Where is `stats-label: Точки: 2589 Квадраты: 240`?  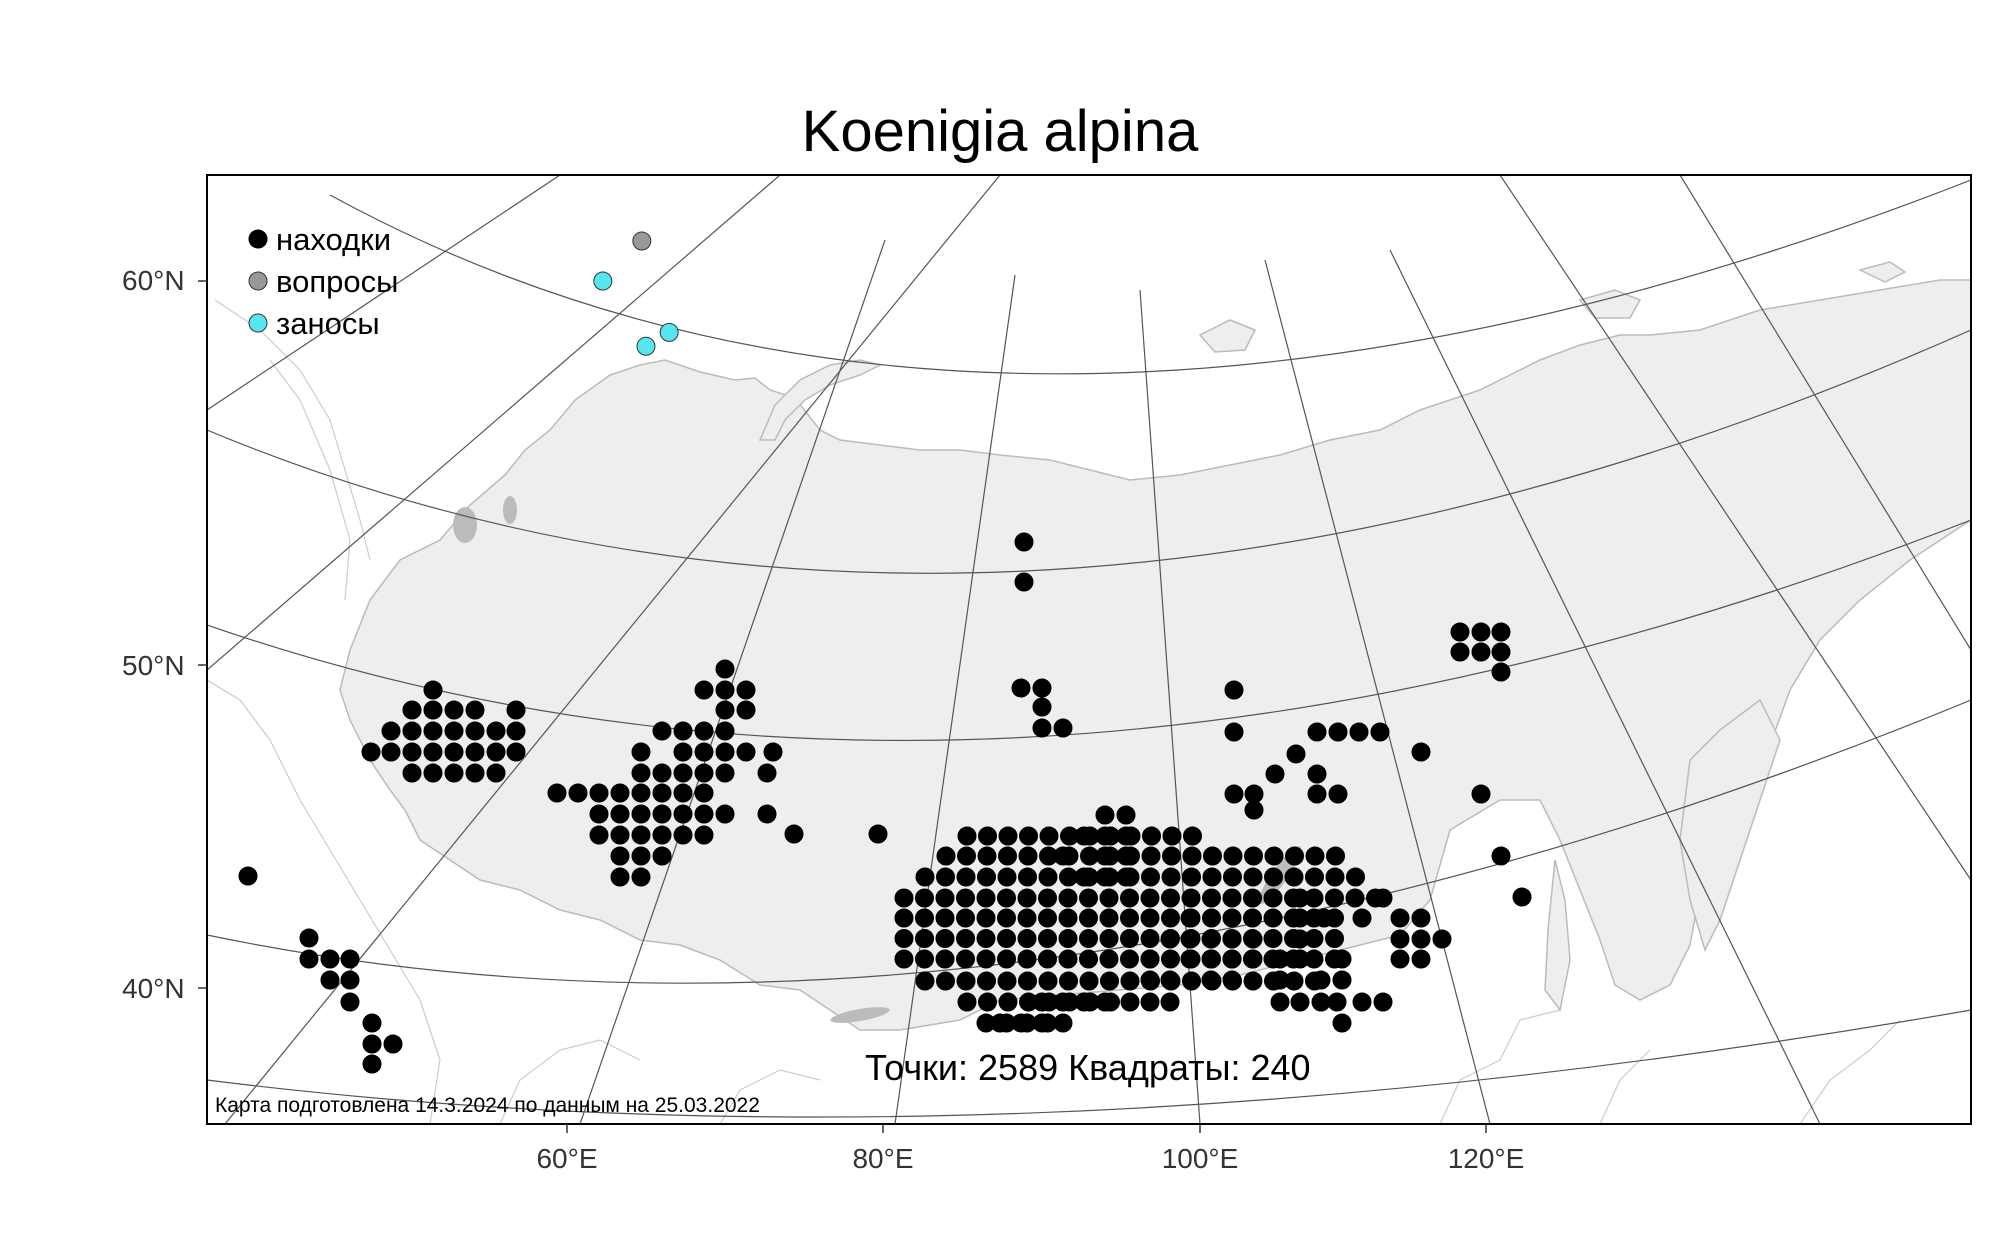
stats-label: Точки: 2589 Квадраты: 240 is located at coordinates (1088, 1067).